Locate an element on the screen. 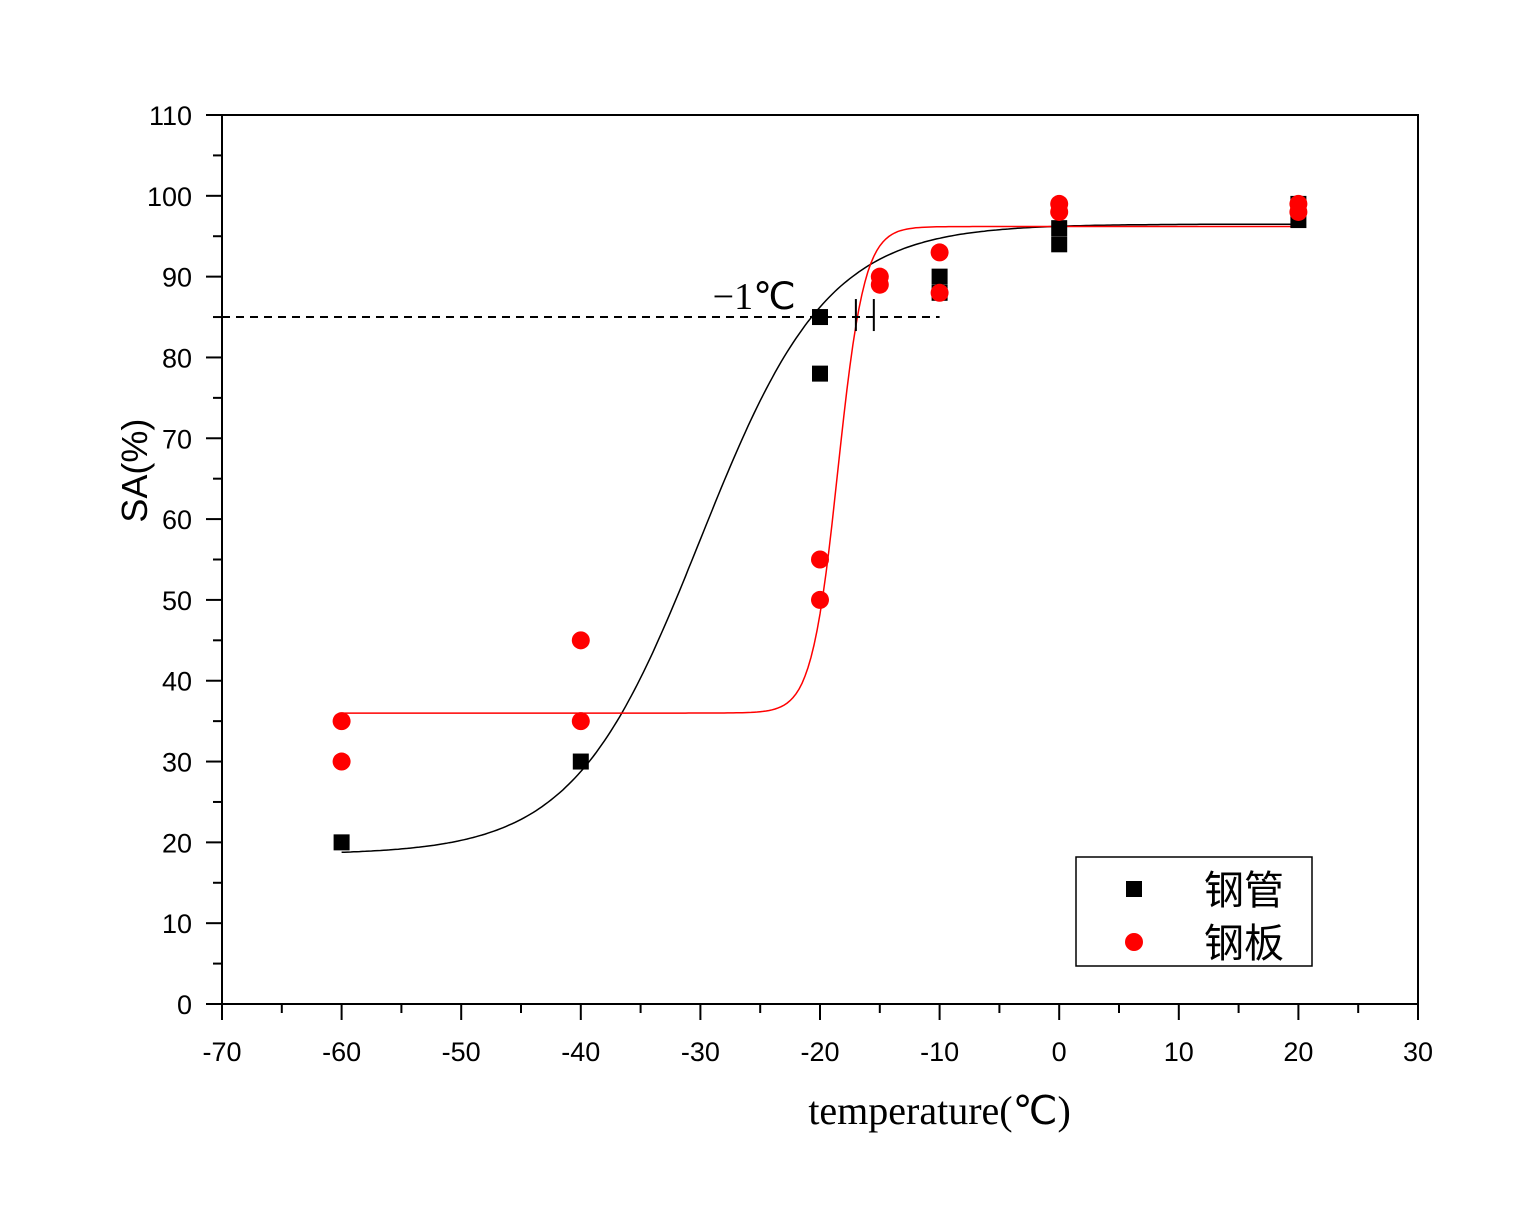 The width and height of the screenshot is (1536, 1226). y-tick-label: 20 is located at coordinates (177, 843).